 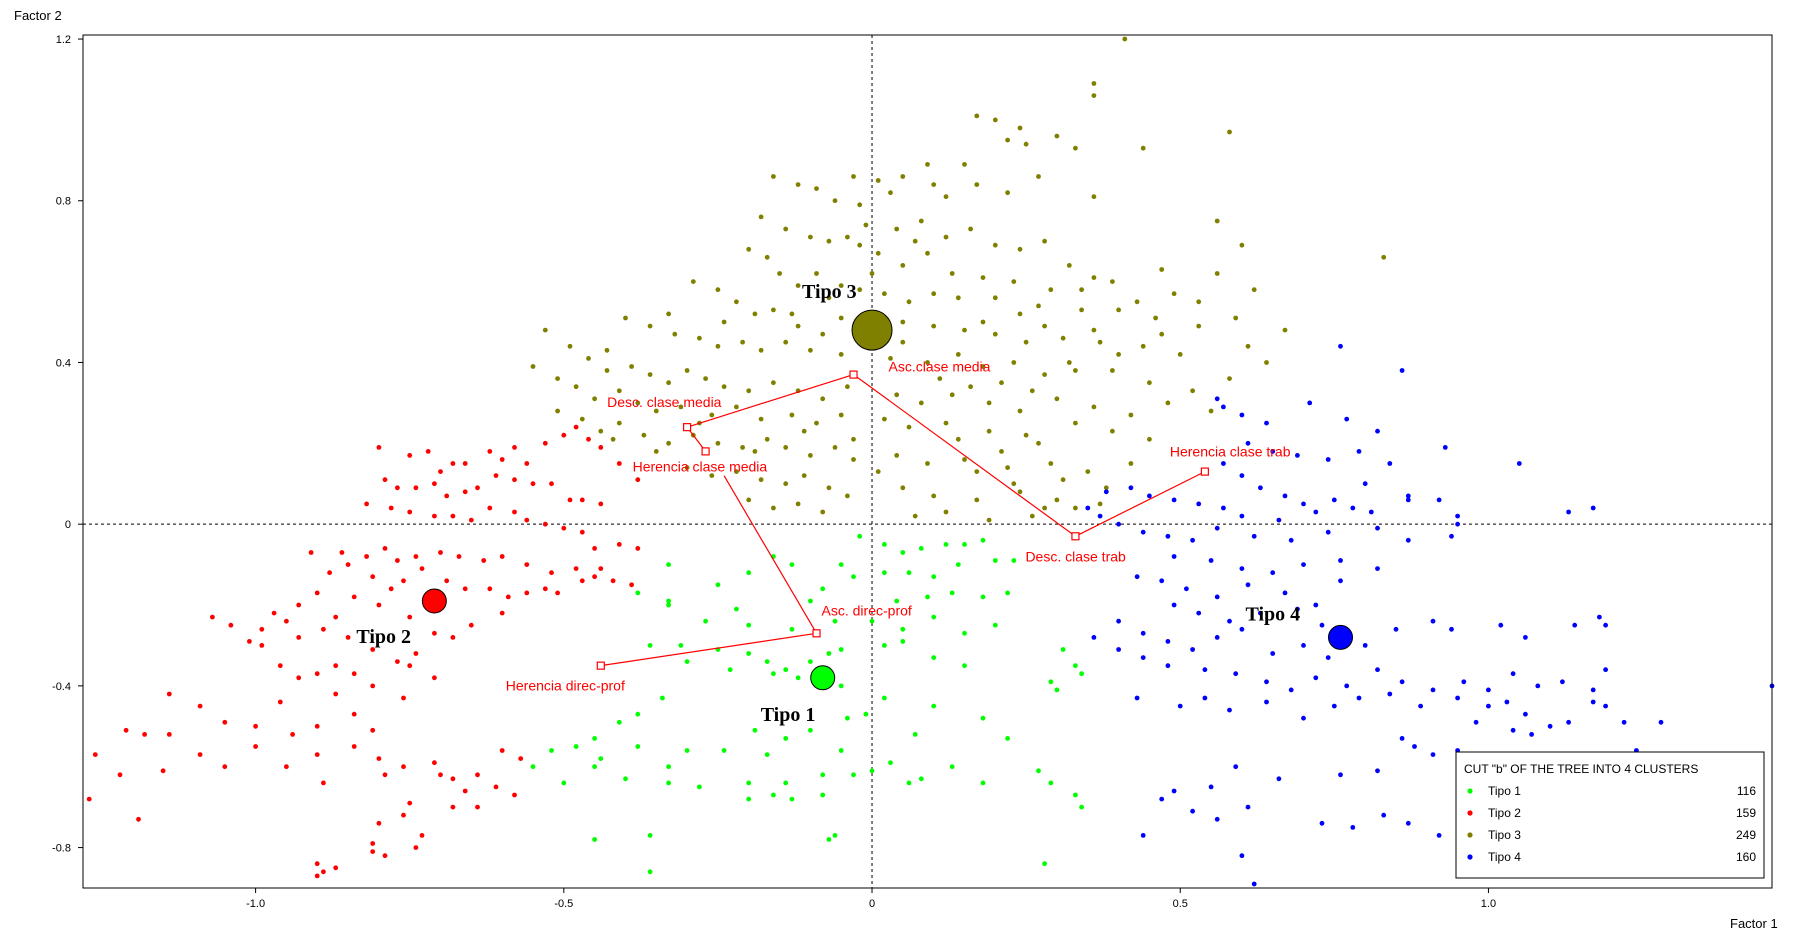 I want to click on y-tick-label: -0.4, so click(x=61, y=687).